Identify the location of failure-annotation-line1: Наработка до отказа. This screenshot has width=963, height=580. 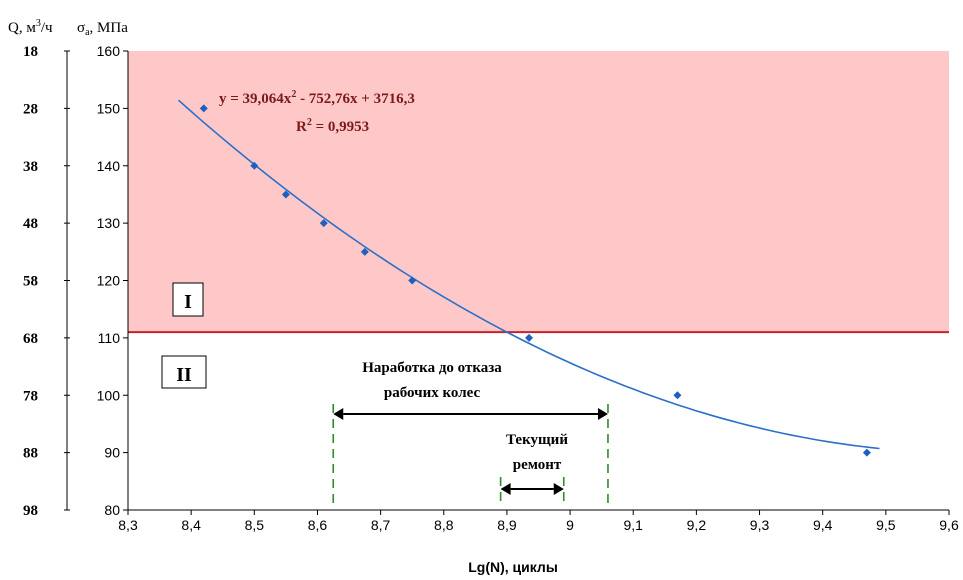
(432, 368).